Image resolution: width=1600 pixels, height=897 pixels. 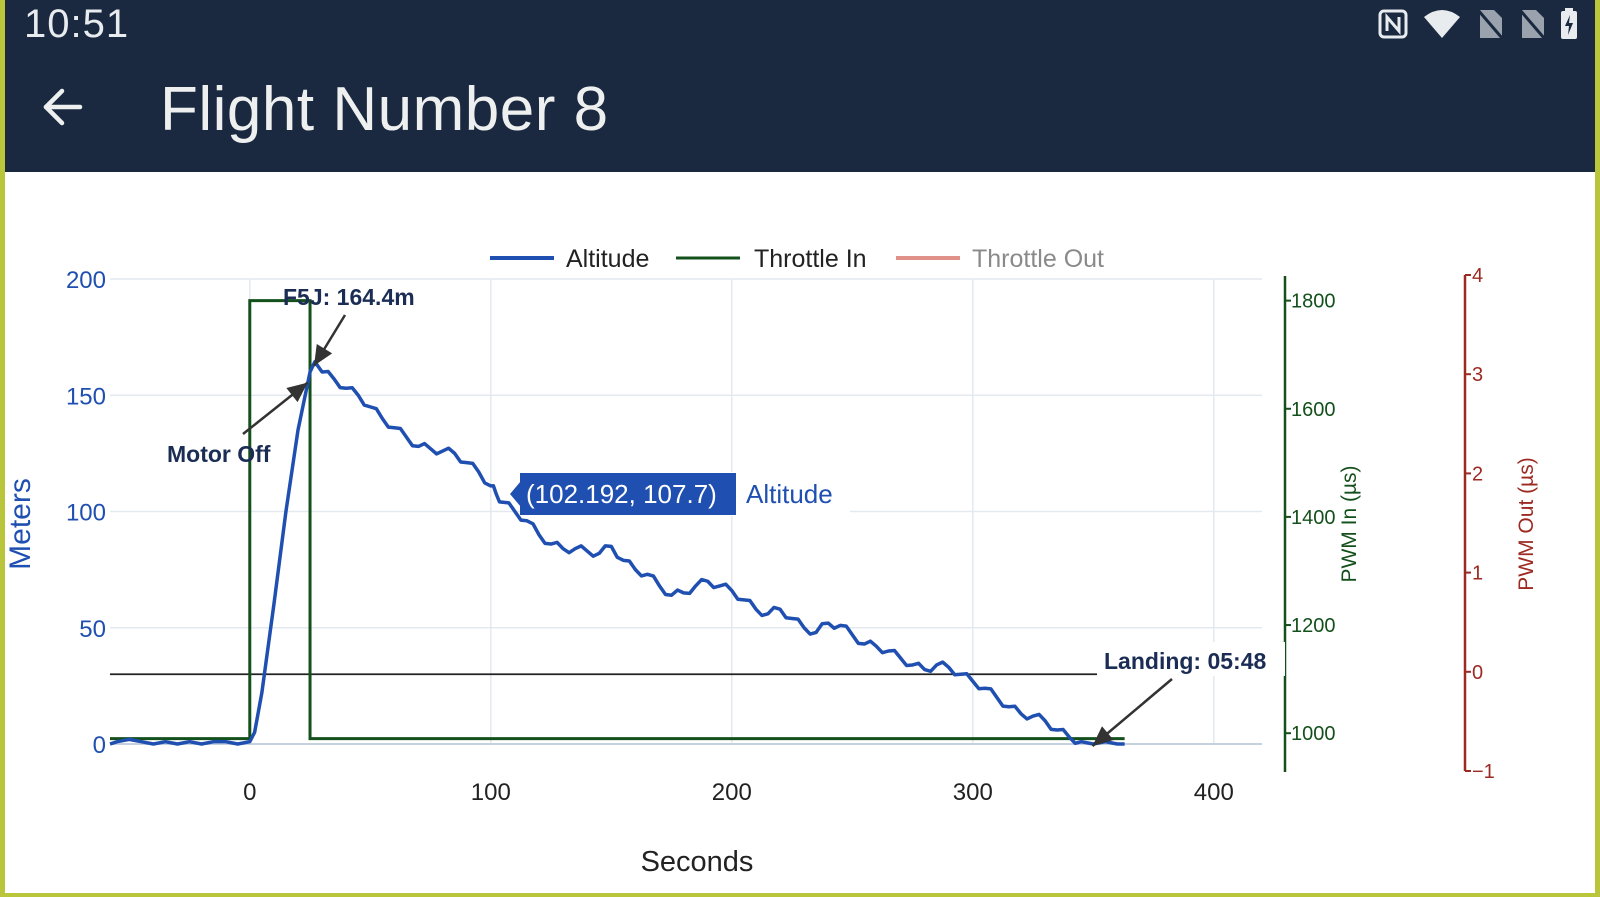 I want to click on wifi-icon, so click(x=1442, y=24).